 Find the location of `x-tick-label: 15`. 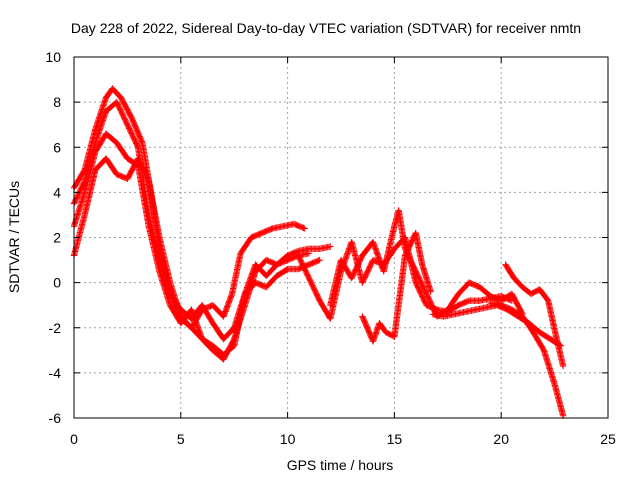

x-tick-label: 15 is located at coordinates (395, 439).